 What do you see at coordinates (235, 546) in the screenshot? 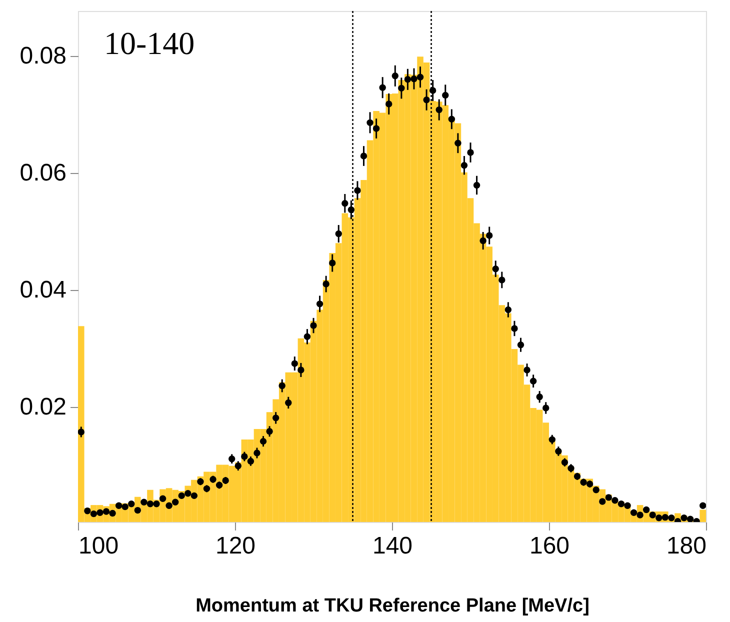
I see `x-tick-label: 120` at bounding box center [235, 546].